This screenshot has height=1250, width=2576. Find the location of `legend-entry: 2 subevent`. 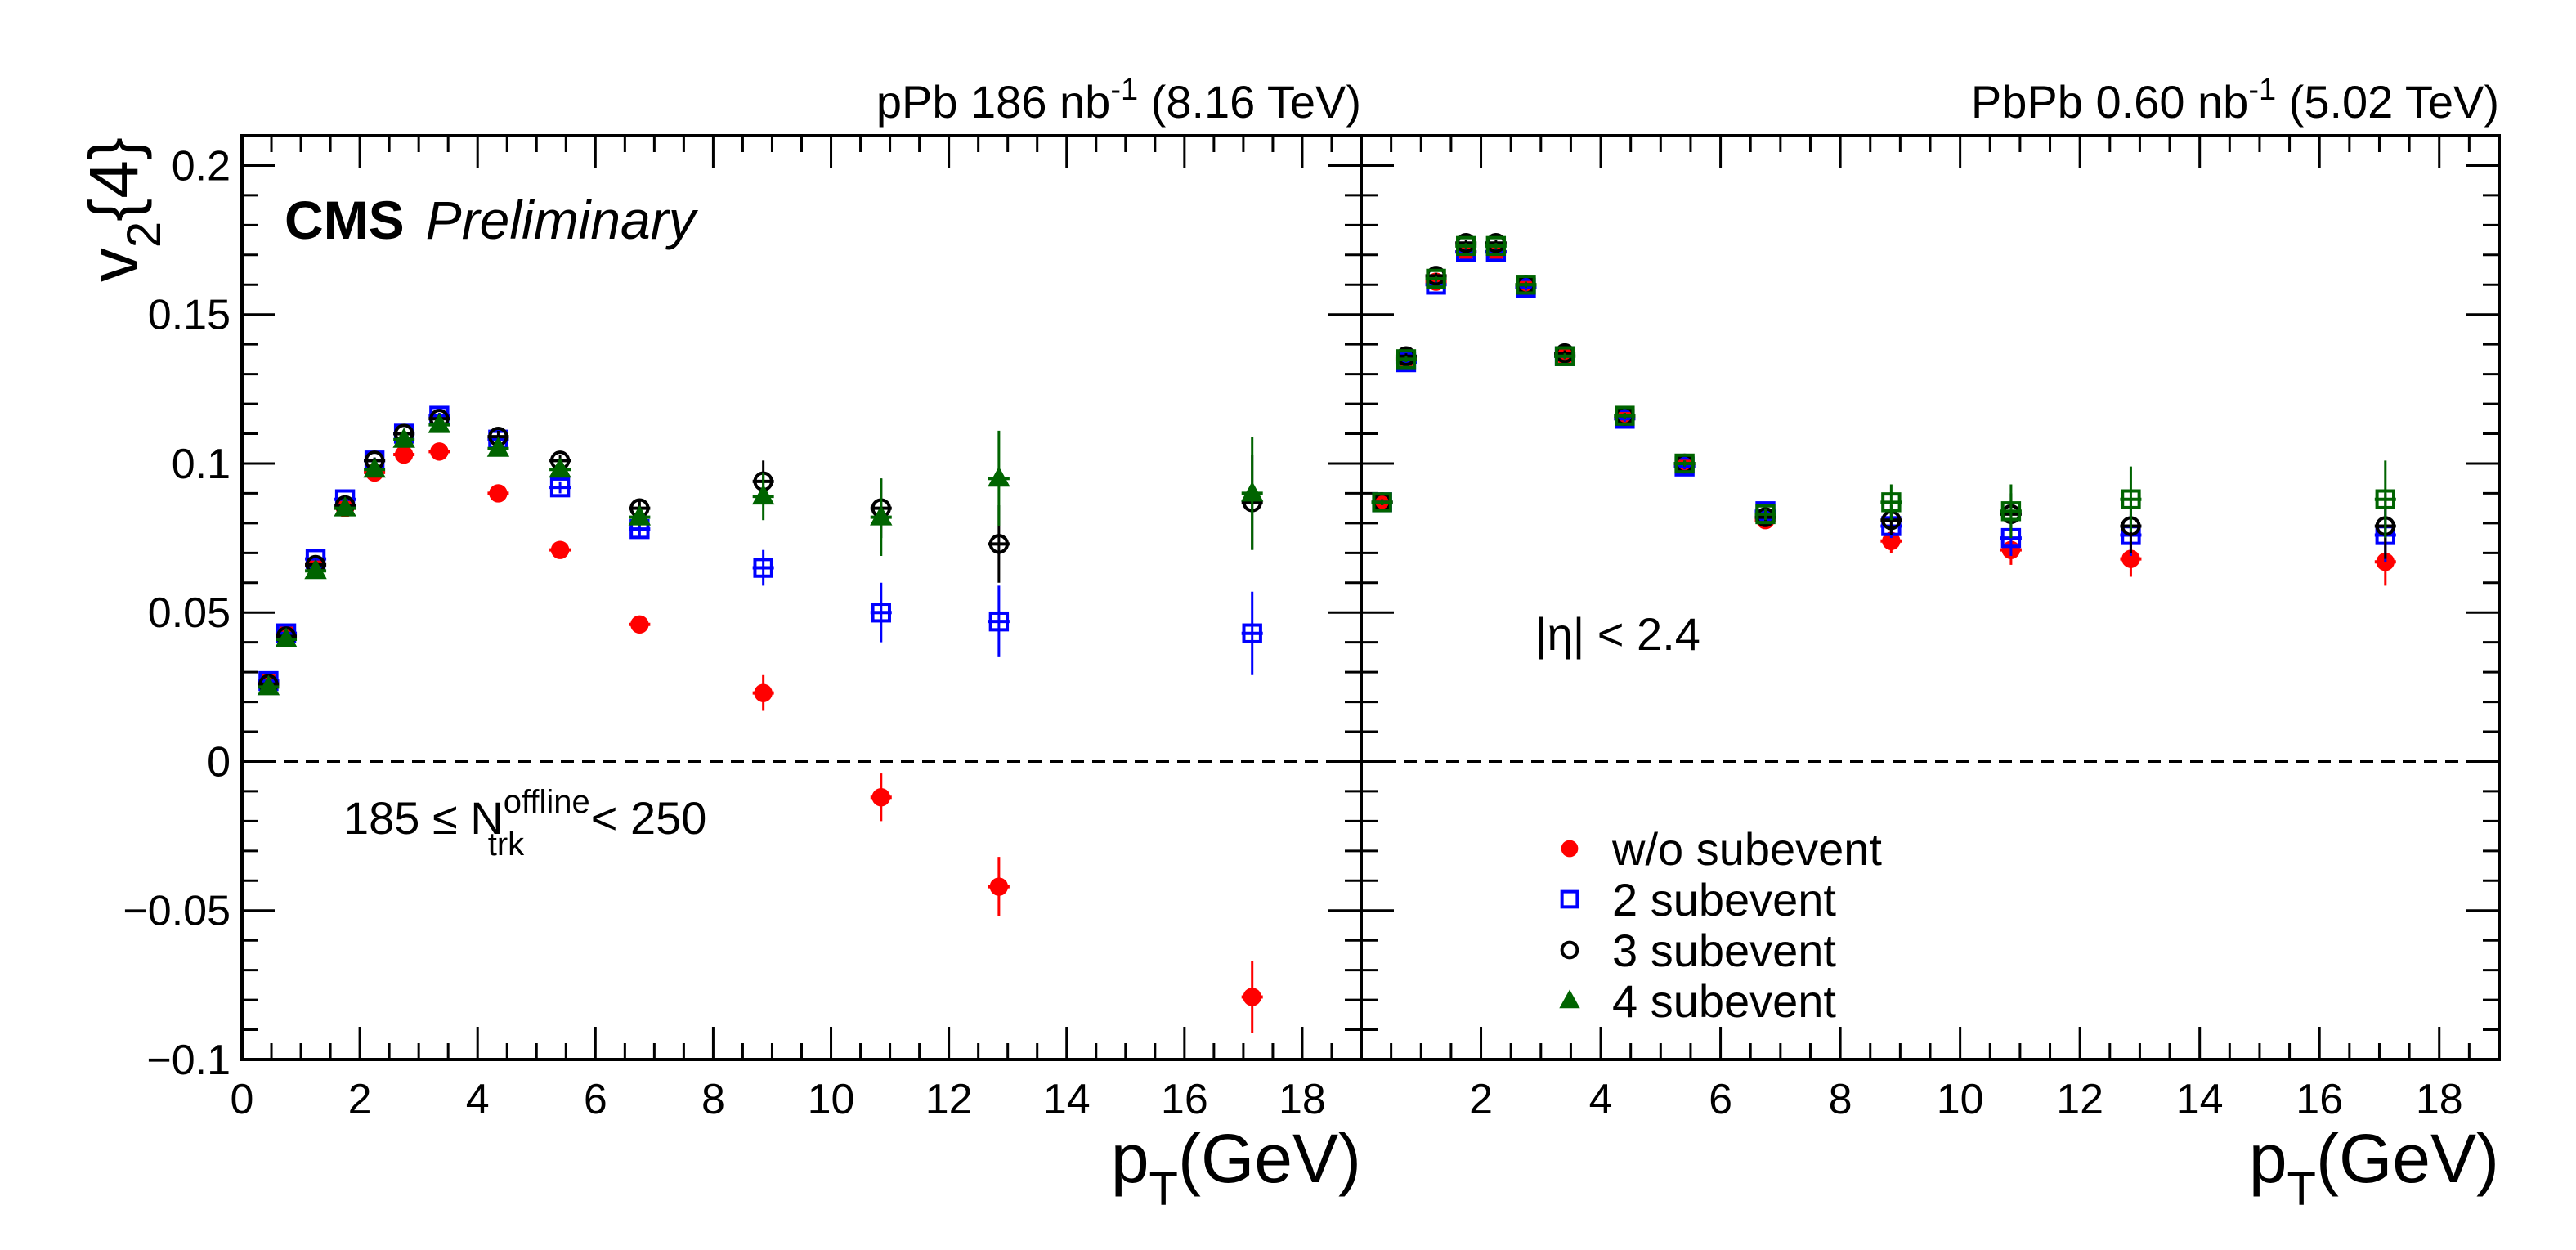

legend-entry: 2 subevent is located at coordinates (1724, 900).